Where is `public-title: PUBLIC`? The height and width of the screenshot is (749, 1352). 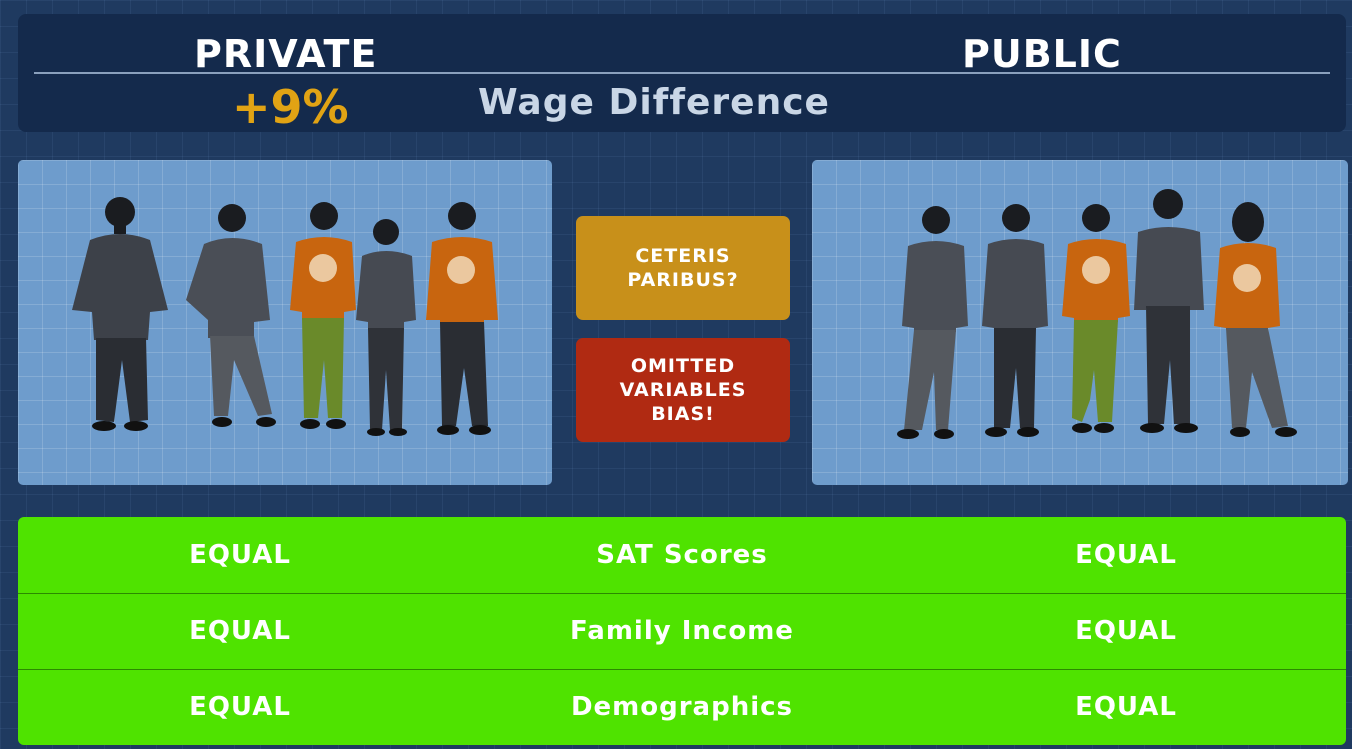 public-title: PUBLIC is located at coordinates (1042, 54).